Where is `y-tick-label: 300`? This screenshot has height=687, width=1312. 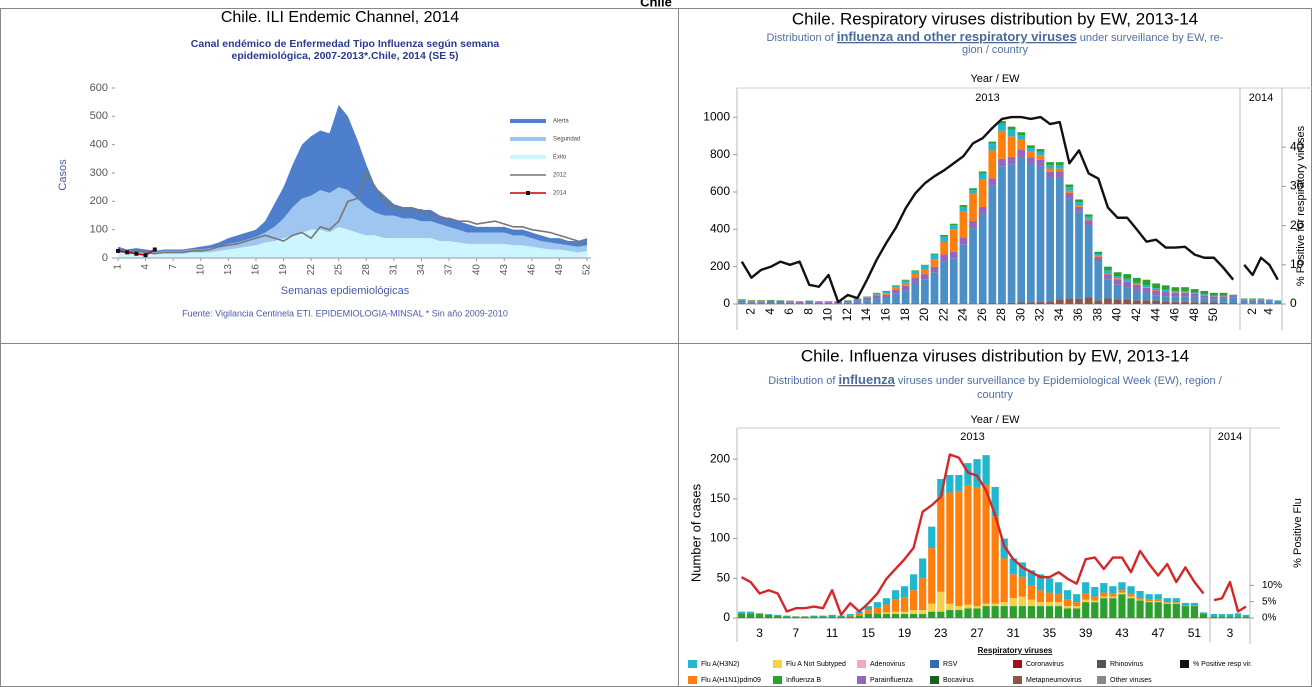
y-tick-label: 300 is located at coordinates (99, 173).